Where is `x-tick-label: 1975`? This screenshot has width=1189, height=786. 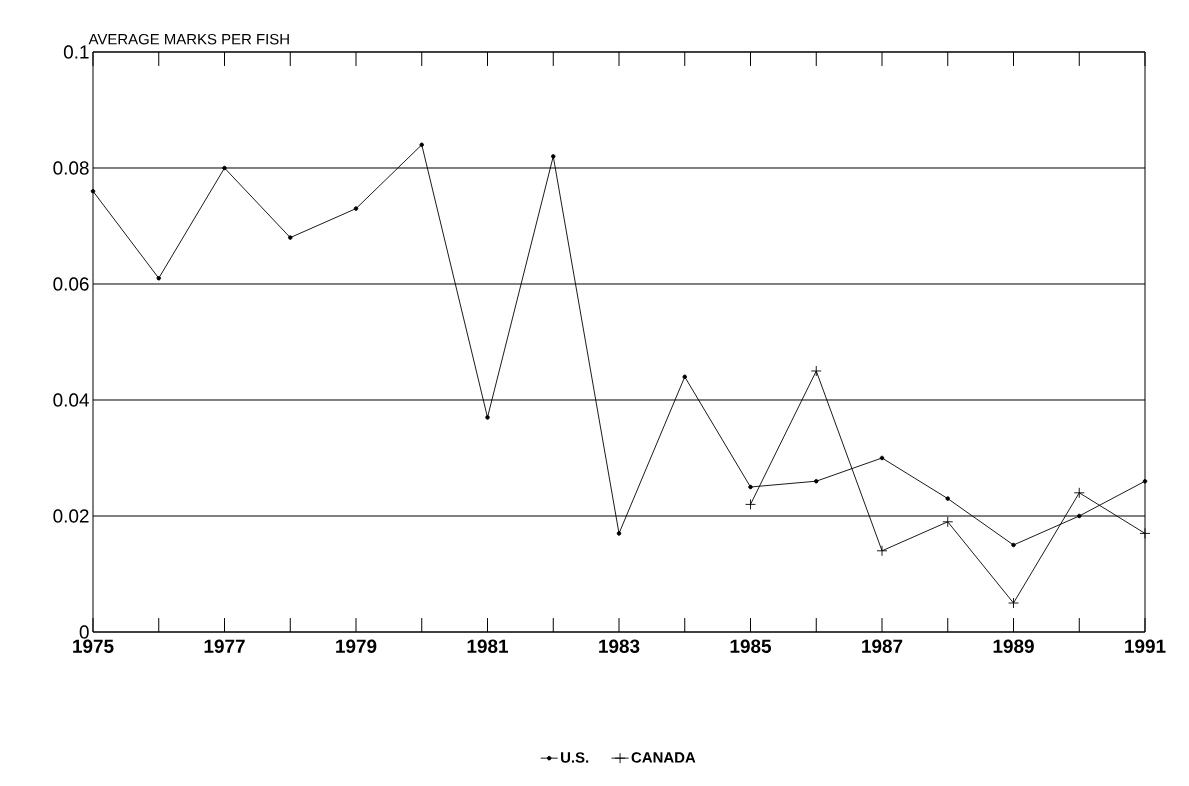
x-tick-label: 1975 is located at coordinates (93, 646).